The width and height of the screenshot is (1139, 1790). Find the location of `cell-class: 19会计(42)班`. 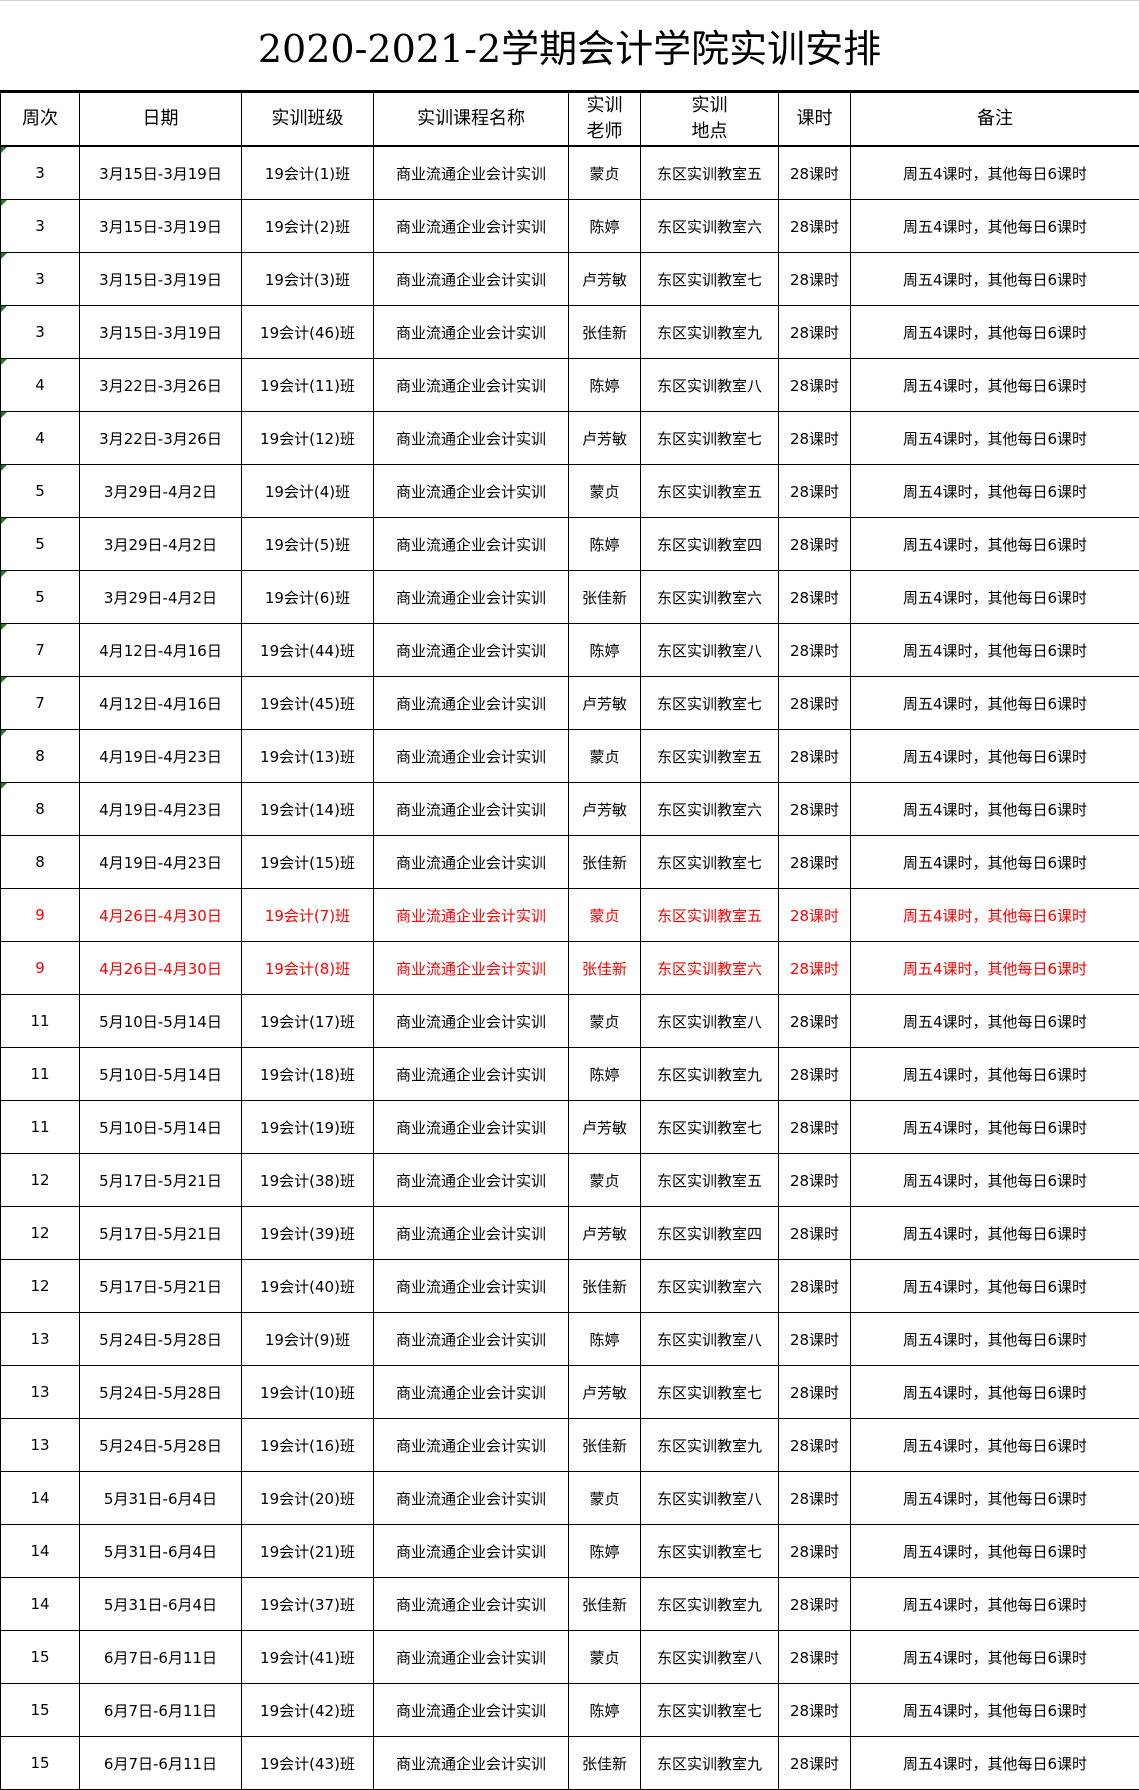

cell-class: 19会计(42)班 is located at coordinates (308, 1710).